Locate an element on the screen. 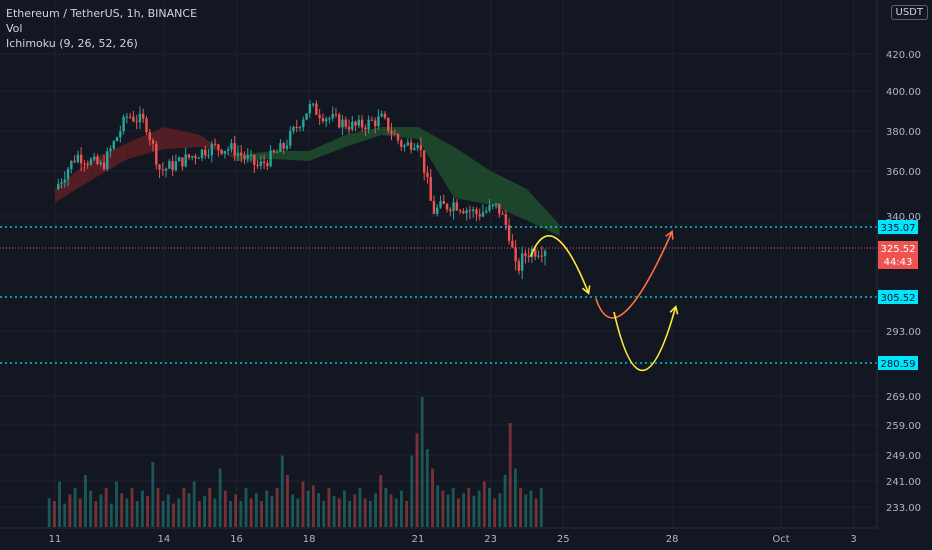 Image resolution: width=932 pixels, height=550 pixels. price-tick-label: 400.00 is located at coordinates (903, 92).